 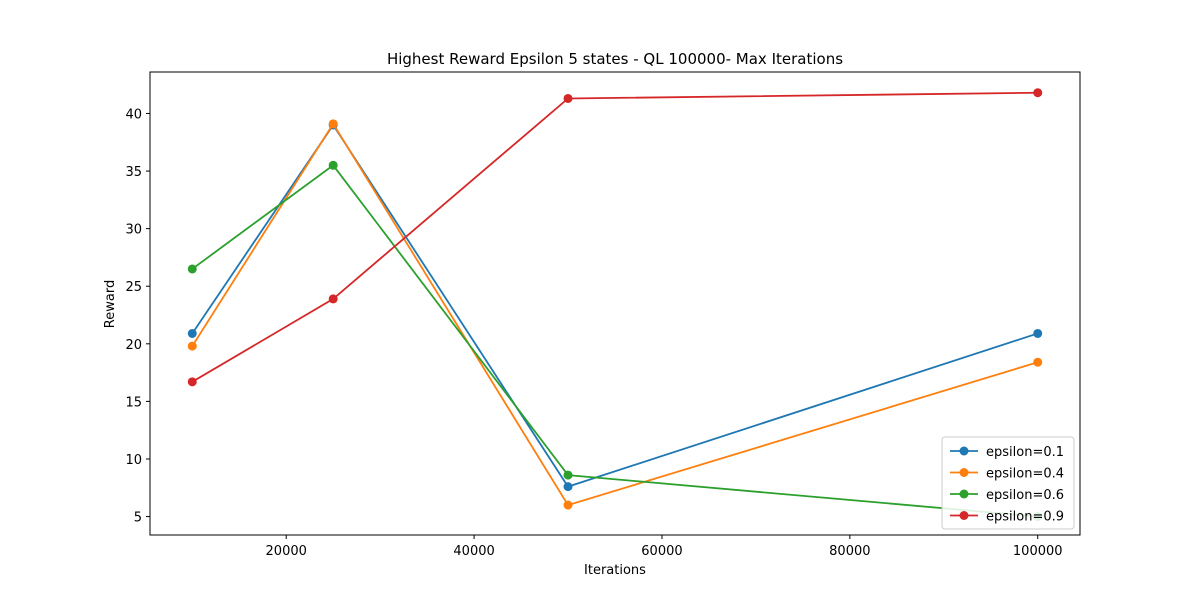 I want to click on legend-label: epsilon=0.6, so click(x=1025, y=495).